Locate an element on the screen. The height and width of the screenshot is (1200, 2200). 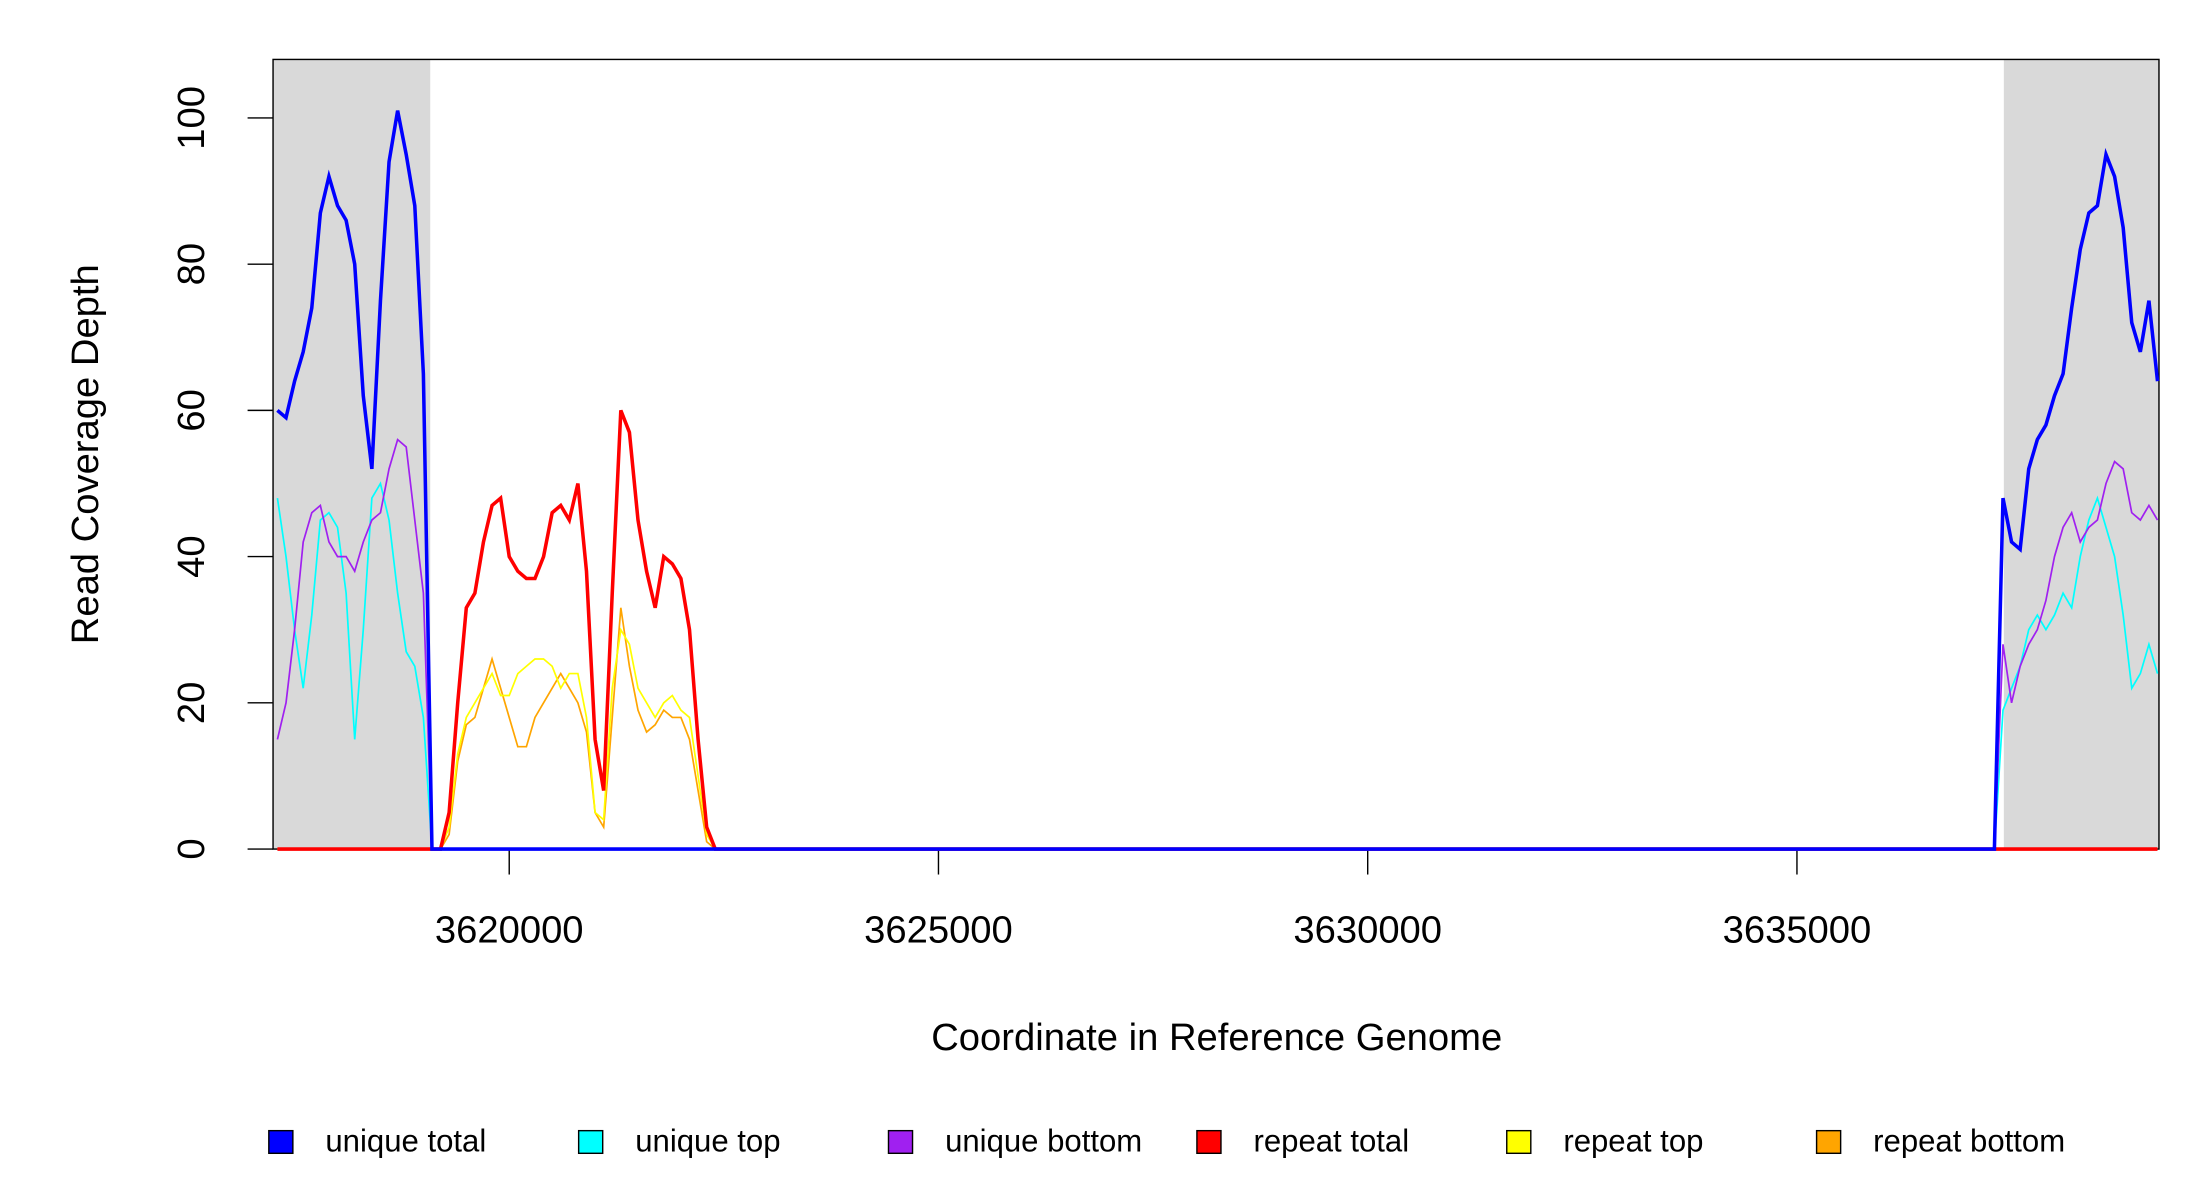
y-axis-label: Read Coverage Depth is located at coordinates (85, 454).